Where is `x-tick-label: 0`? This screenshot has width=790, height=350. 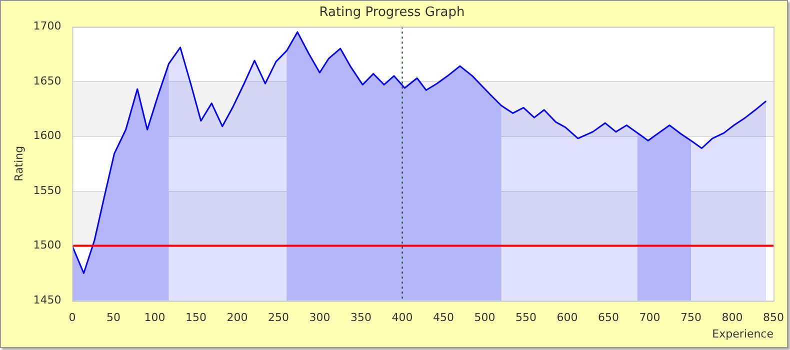
x-tick-label: 0 is located at coordinates (72, 317).